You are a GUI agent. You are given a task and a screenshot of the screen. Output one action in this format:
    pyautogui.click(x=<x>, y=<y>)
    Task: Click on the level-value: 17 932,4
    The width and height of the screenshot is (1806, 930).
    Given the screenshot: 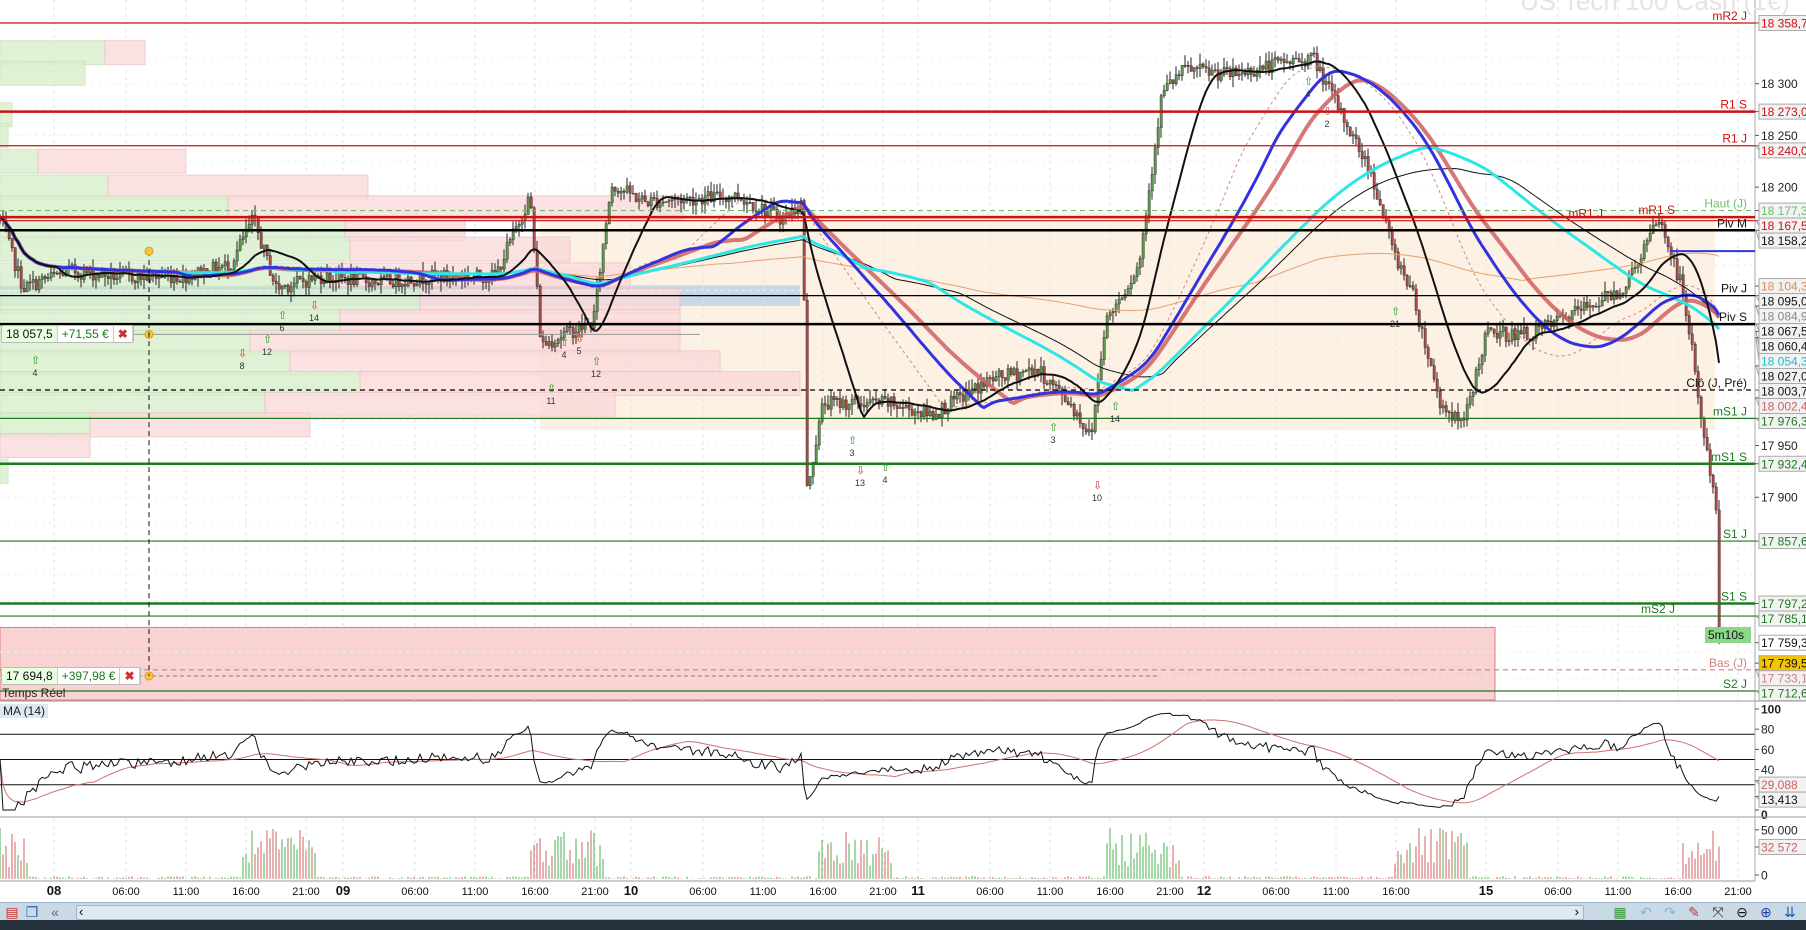 What is the action you would take?
    pyautogui.click(x=1783, y=464)
    